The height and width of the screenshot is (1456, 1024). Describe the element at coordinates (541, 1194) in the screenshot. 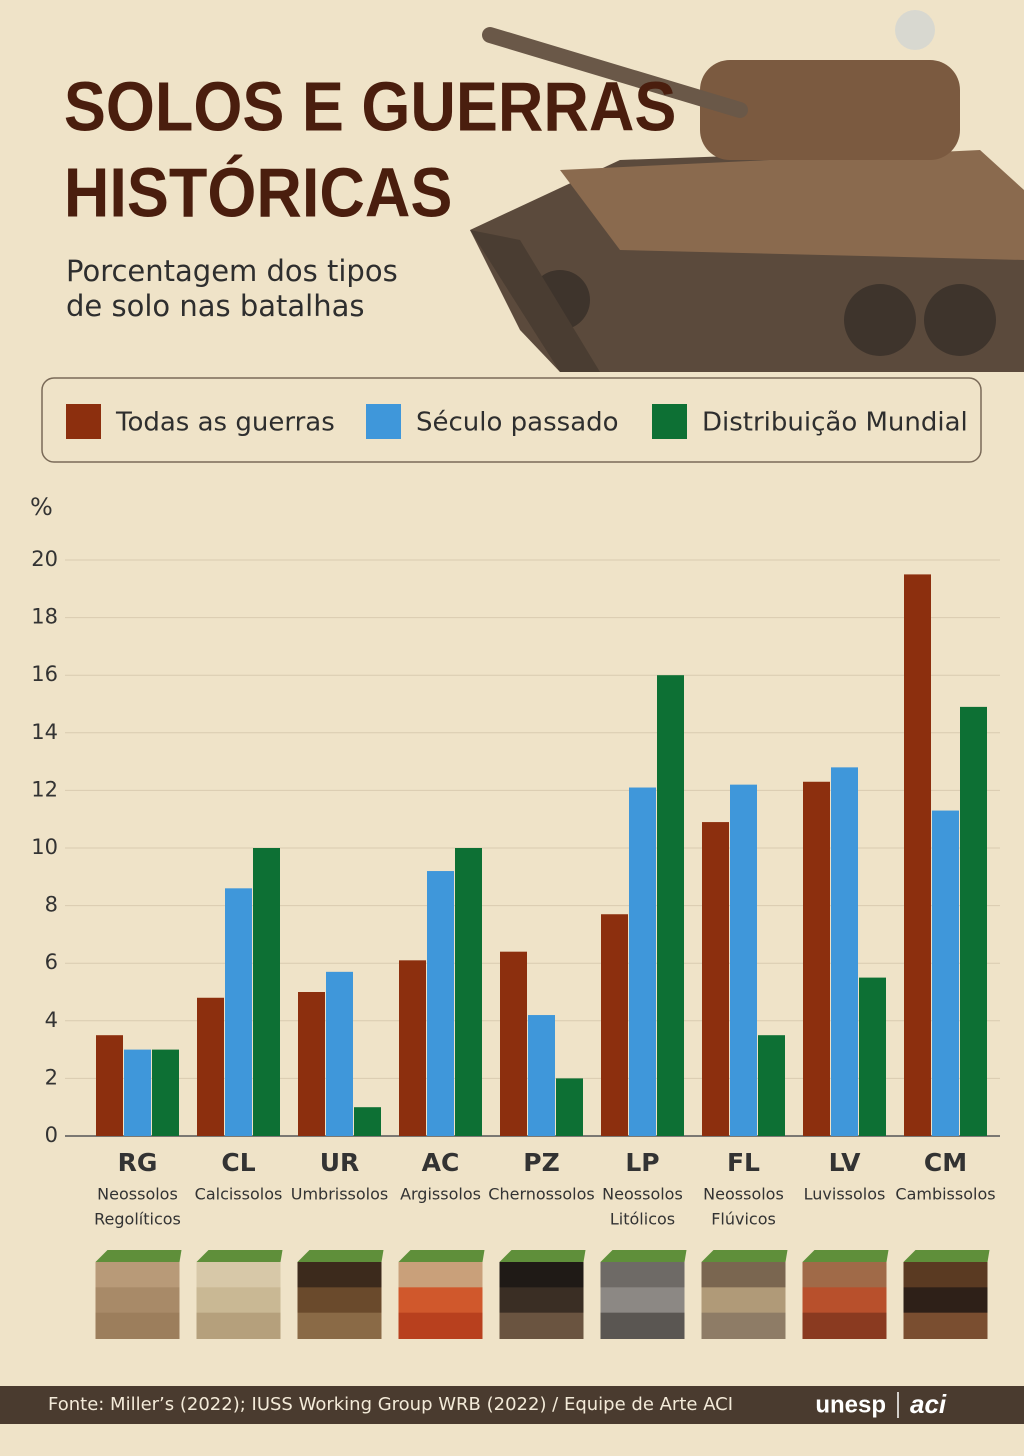

I see `category-name: Chernossolos` at that location.